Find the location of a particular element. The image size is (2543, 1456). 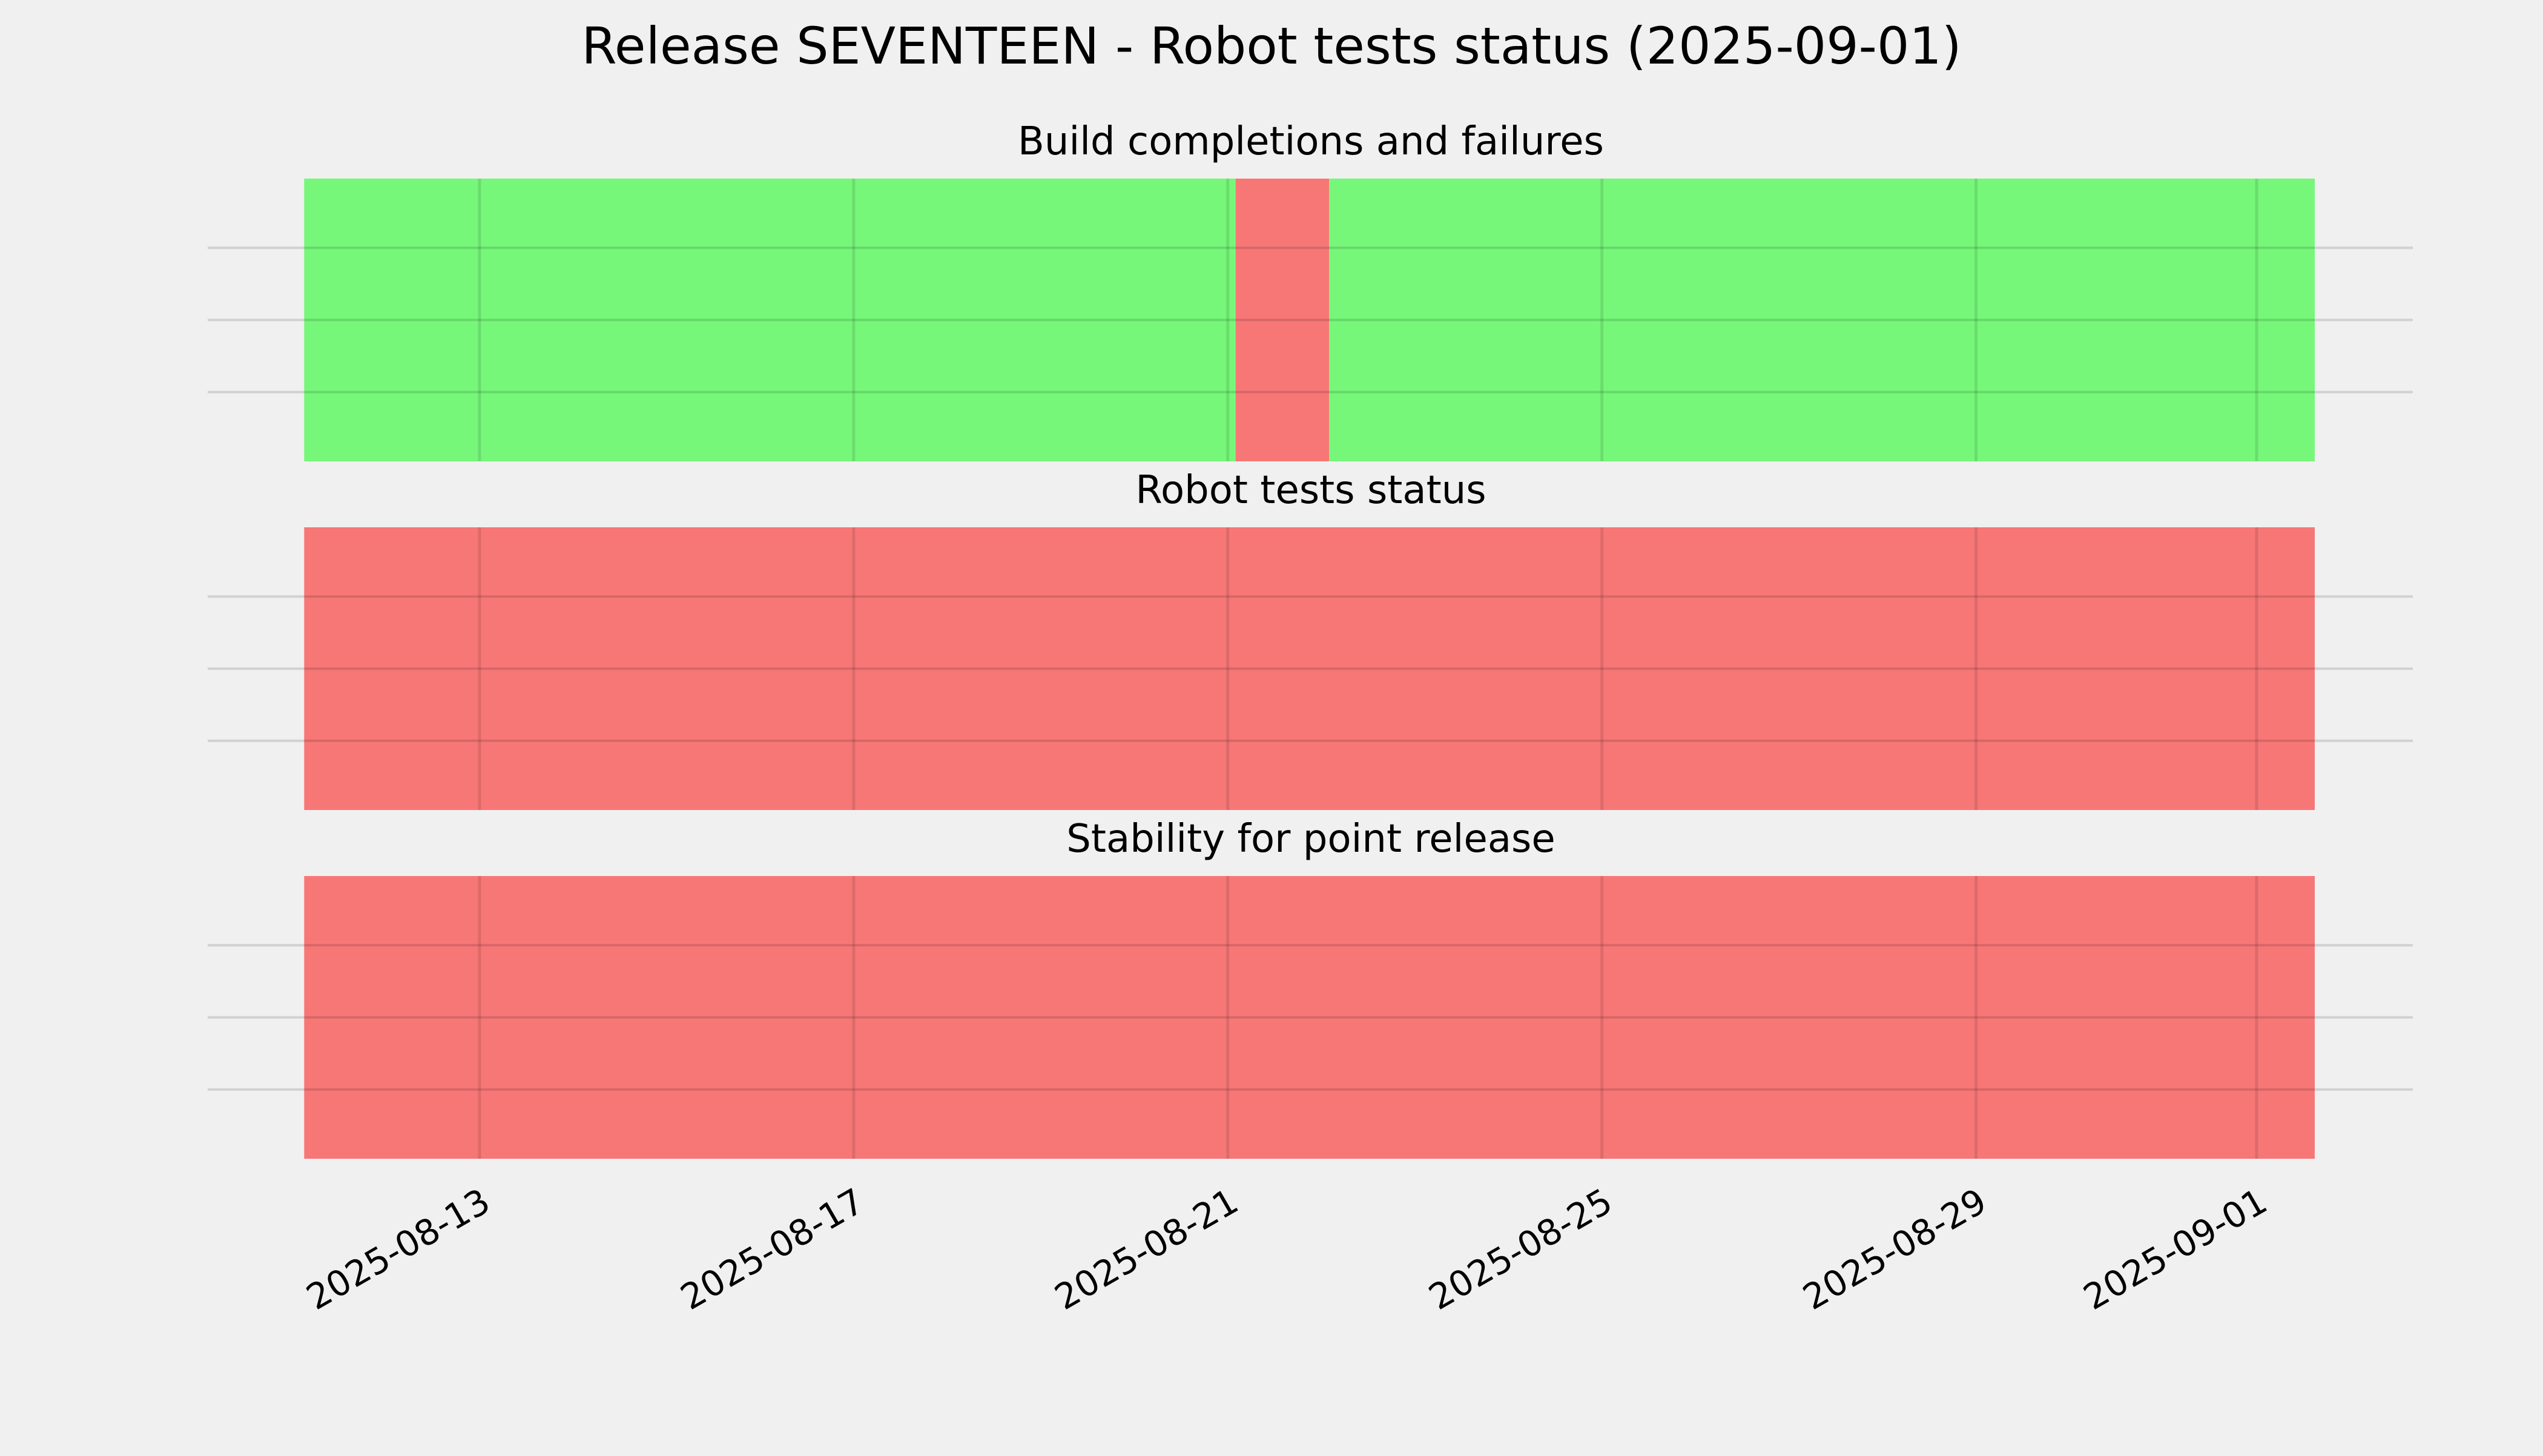

x-tick-label: 2025-08-21 is located at coordinates (1146, 1249).